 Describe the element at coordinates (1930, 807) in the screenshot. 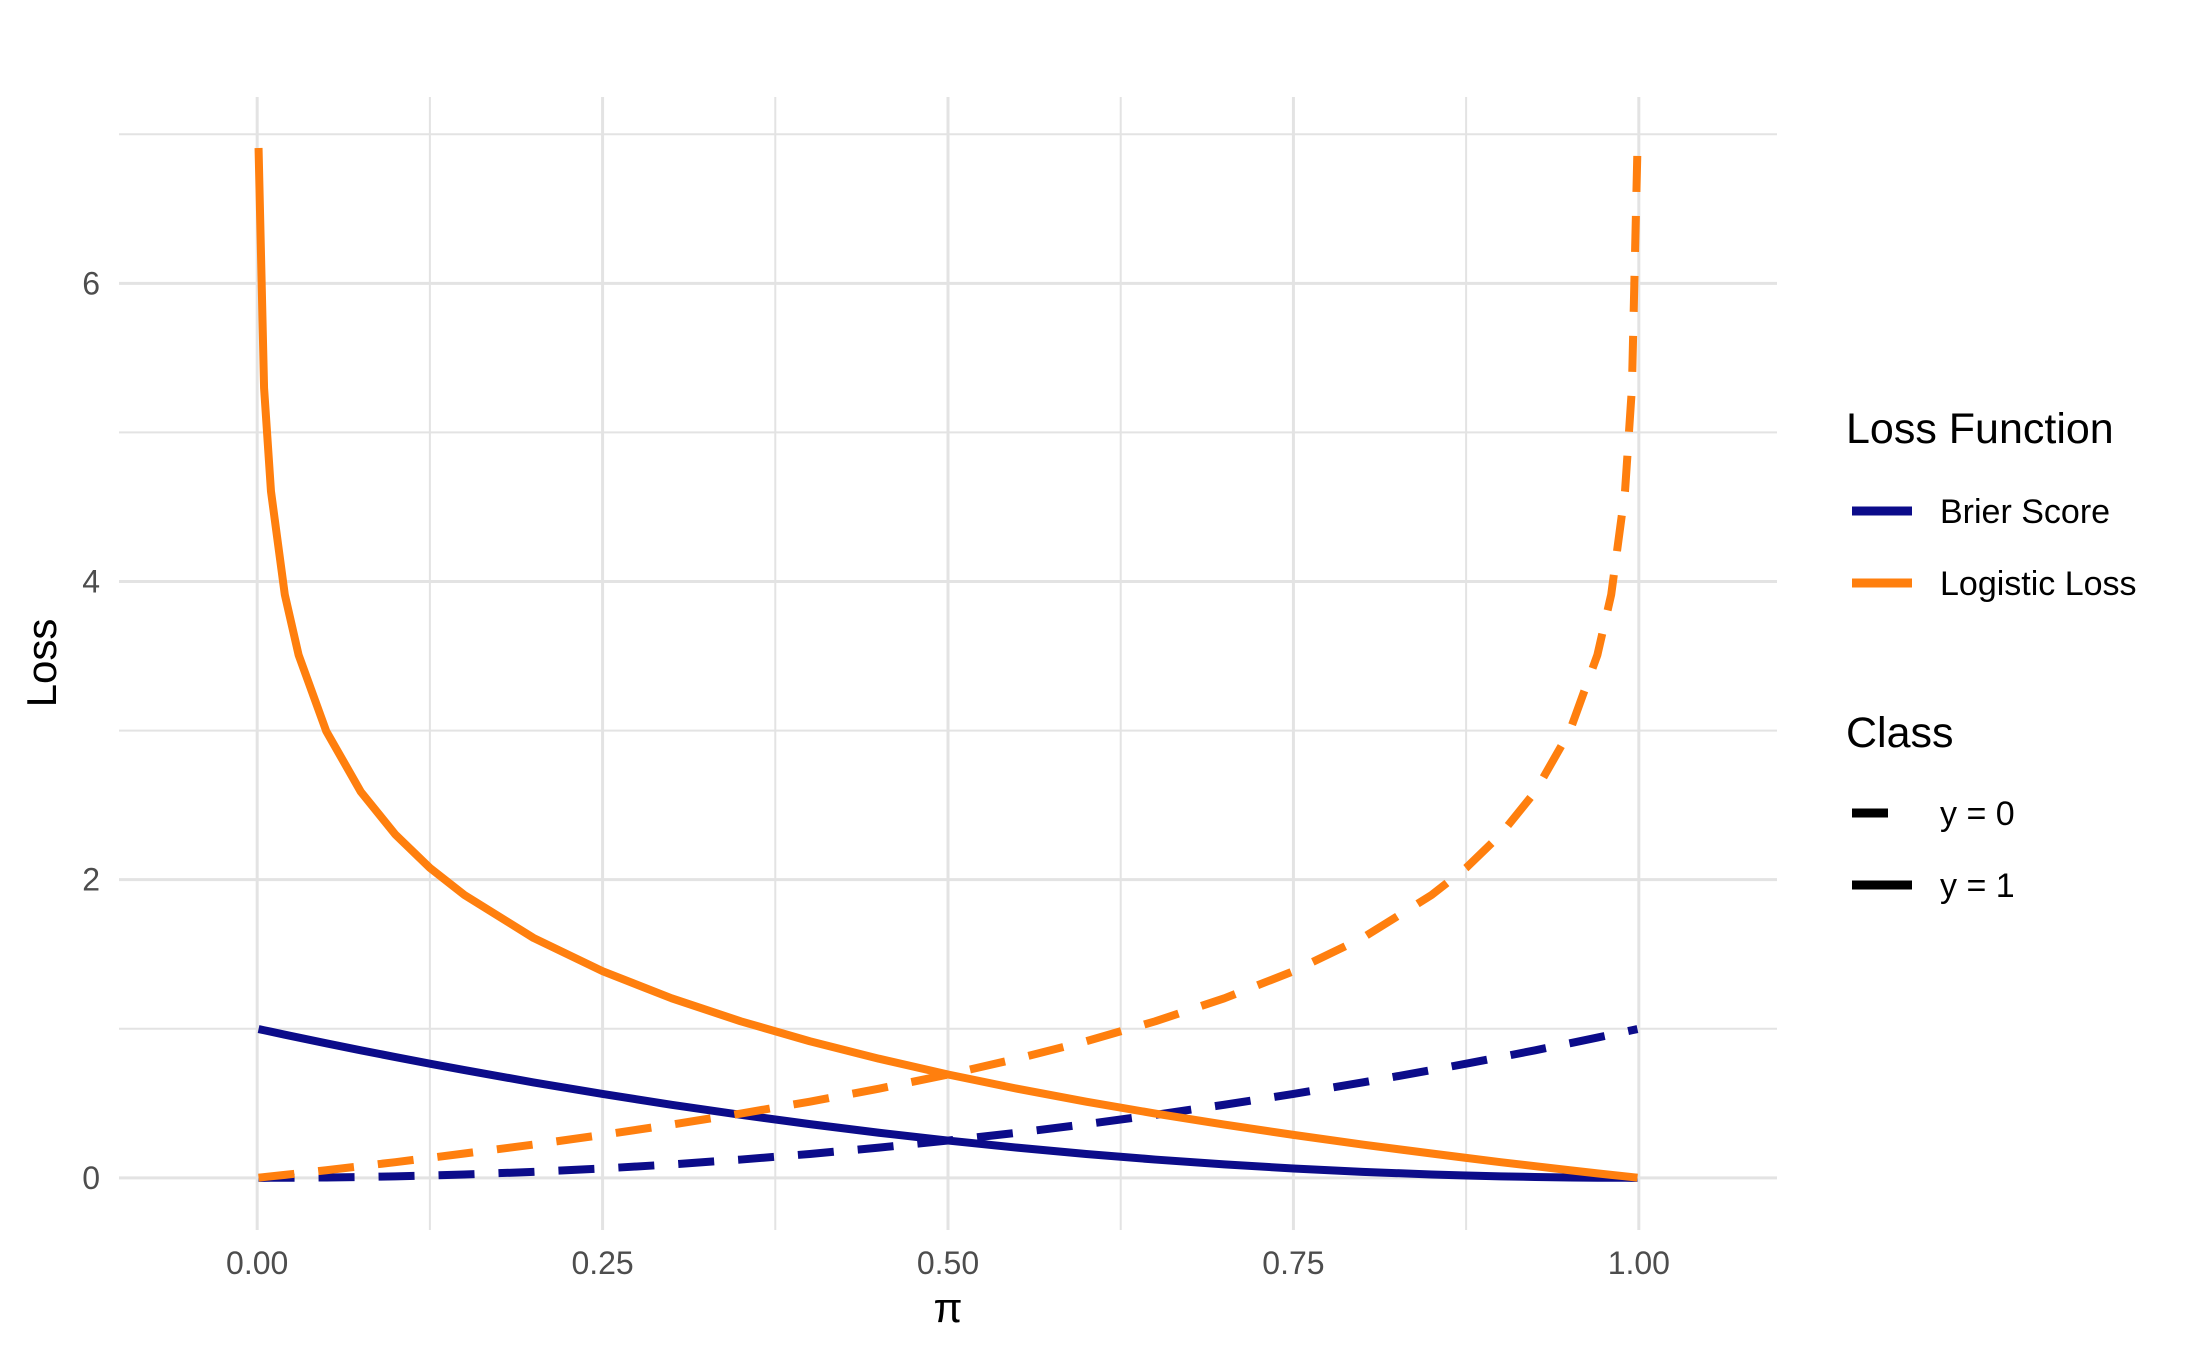

I see `legend-class: Class y = 0 y = 1` at that location.